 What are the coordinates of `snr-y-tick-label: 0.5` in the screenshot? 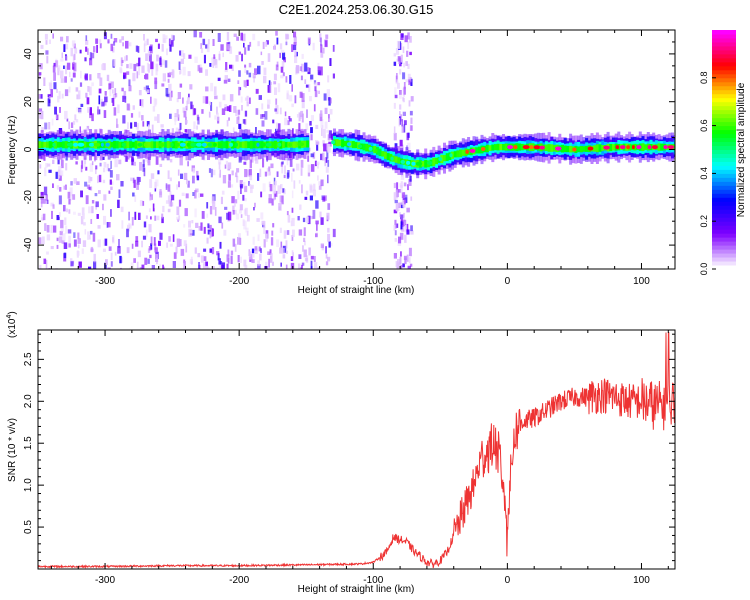 It's located at (28, 527).